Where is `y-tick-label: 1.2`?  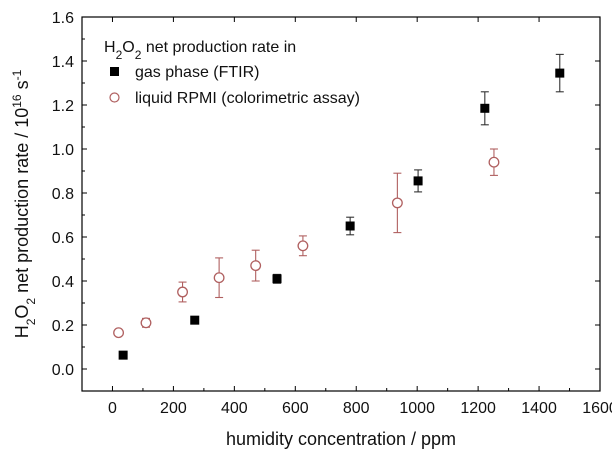
y-tick-label: 1.2 is located at coordinates (63, 106).